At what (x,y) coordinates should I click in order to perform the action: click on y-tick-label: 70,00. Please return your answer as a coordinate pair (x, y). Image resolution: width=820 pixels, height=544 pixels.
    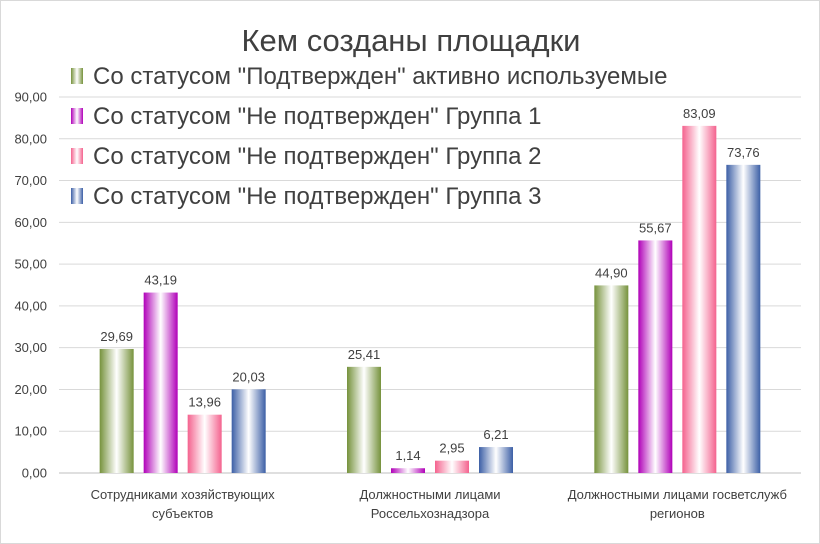
    Looking at the image, I should click on (30, 180).